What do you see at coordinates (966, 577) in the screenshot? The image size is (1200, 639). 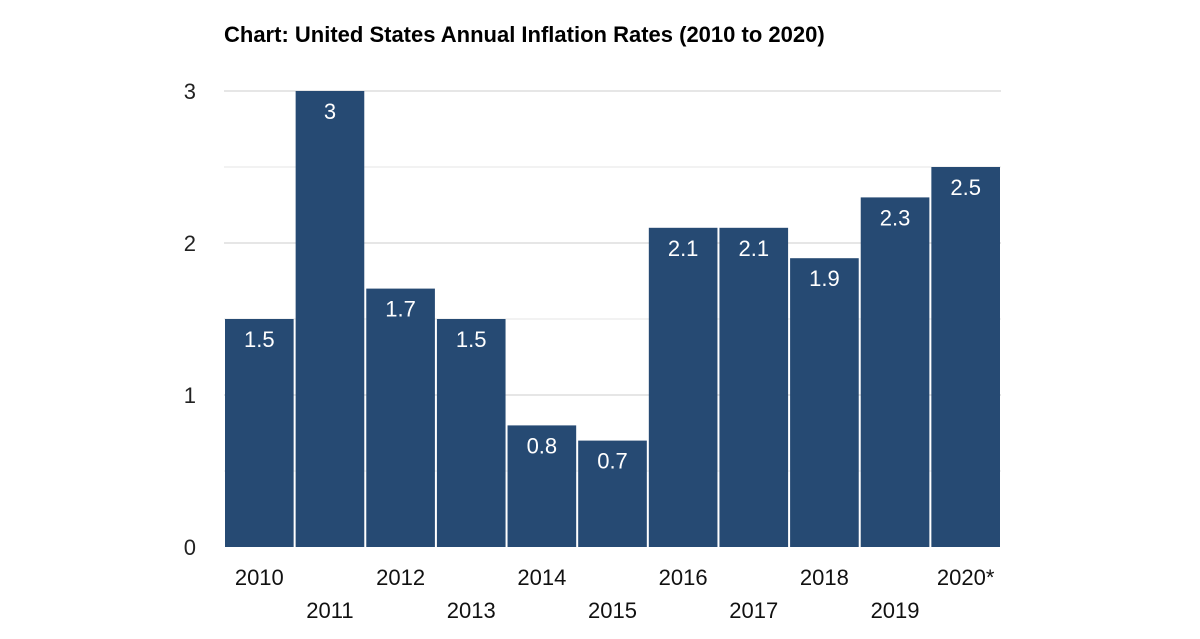 I see `x-tick-label: 2020*` at bounding box center [966, 577].